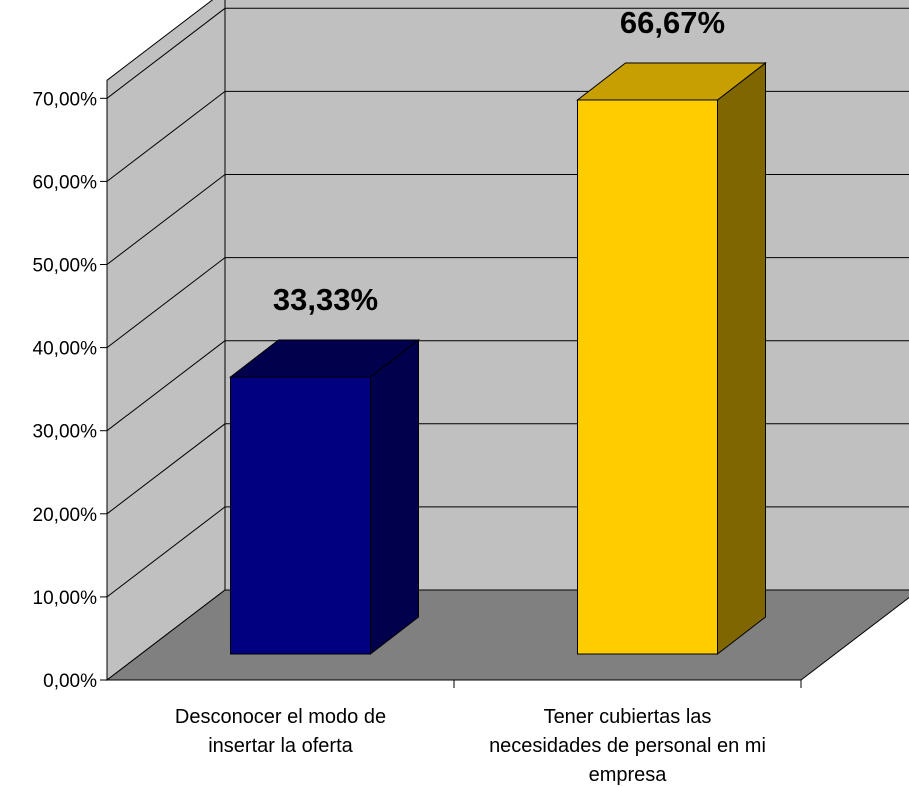 The width and height of the screenshot is (909, 787). Describe the element at coordinates (65, 432) in the screenshot. I see `y-tick-label: 30,00%` at that location.